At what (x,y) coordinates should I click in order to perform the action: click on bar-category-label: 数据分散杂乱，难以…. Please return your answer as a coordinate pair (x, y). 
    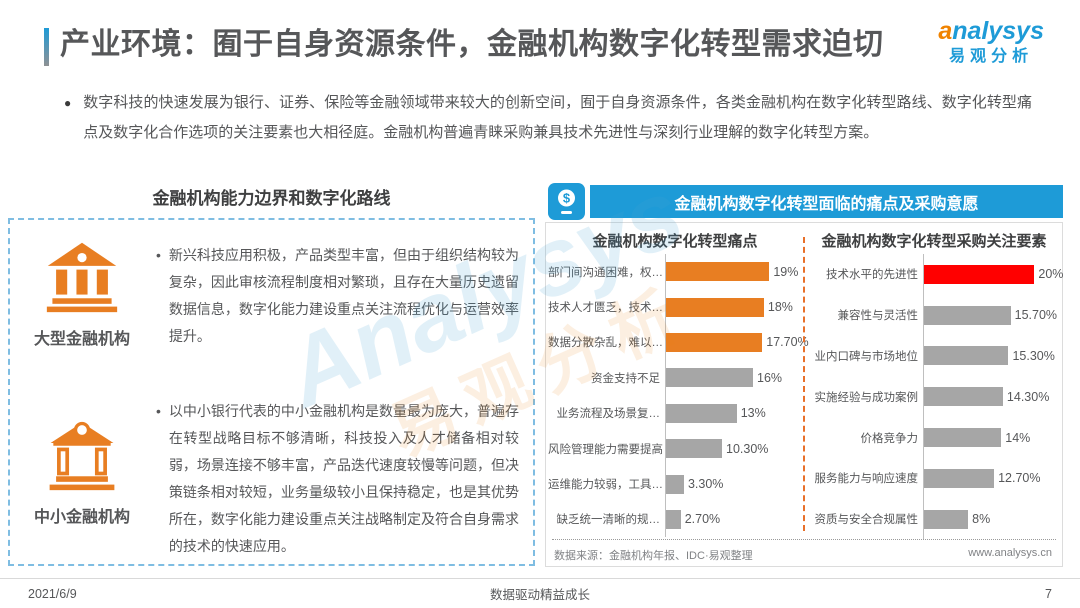
    Looking at the image, I should click on (605, 343).